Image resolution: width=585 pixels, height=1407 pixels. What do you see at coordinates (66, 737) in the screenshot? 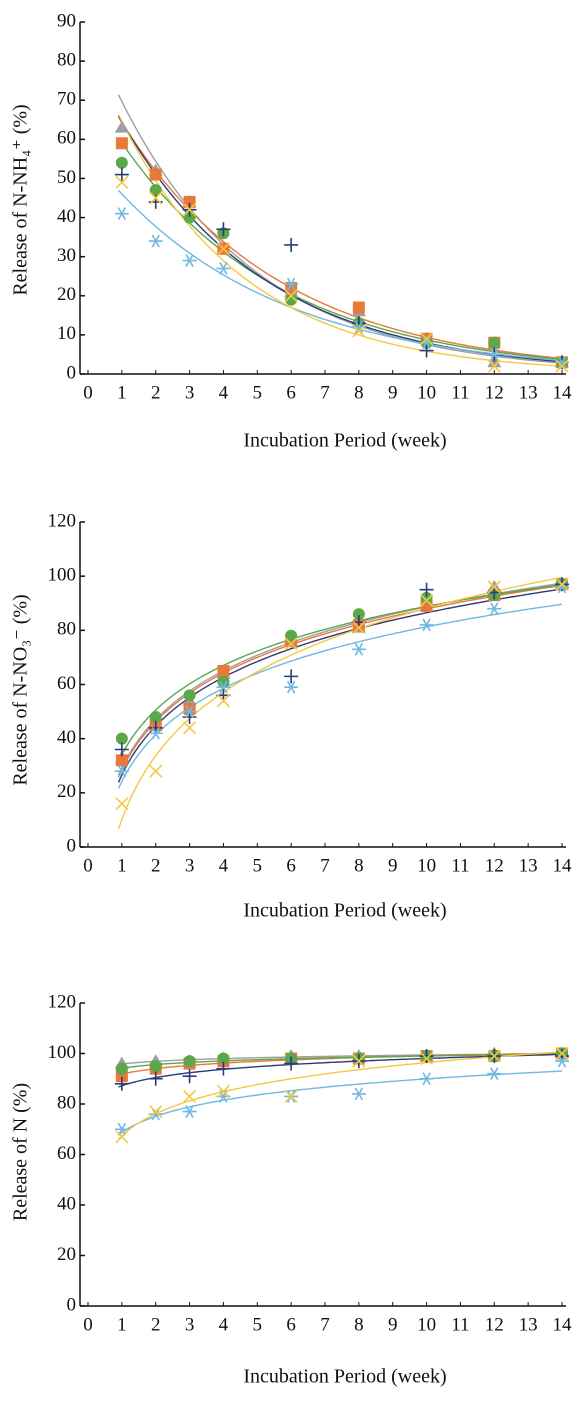
I see `y-tick-label: 40` at bounding box center [66, 737].